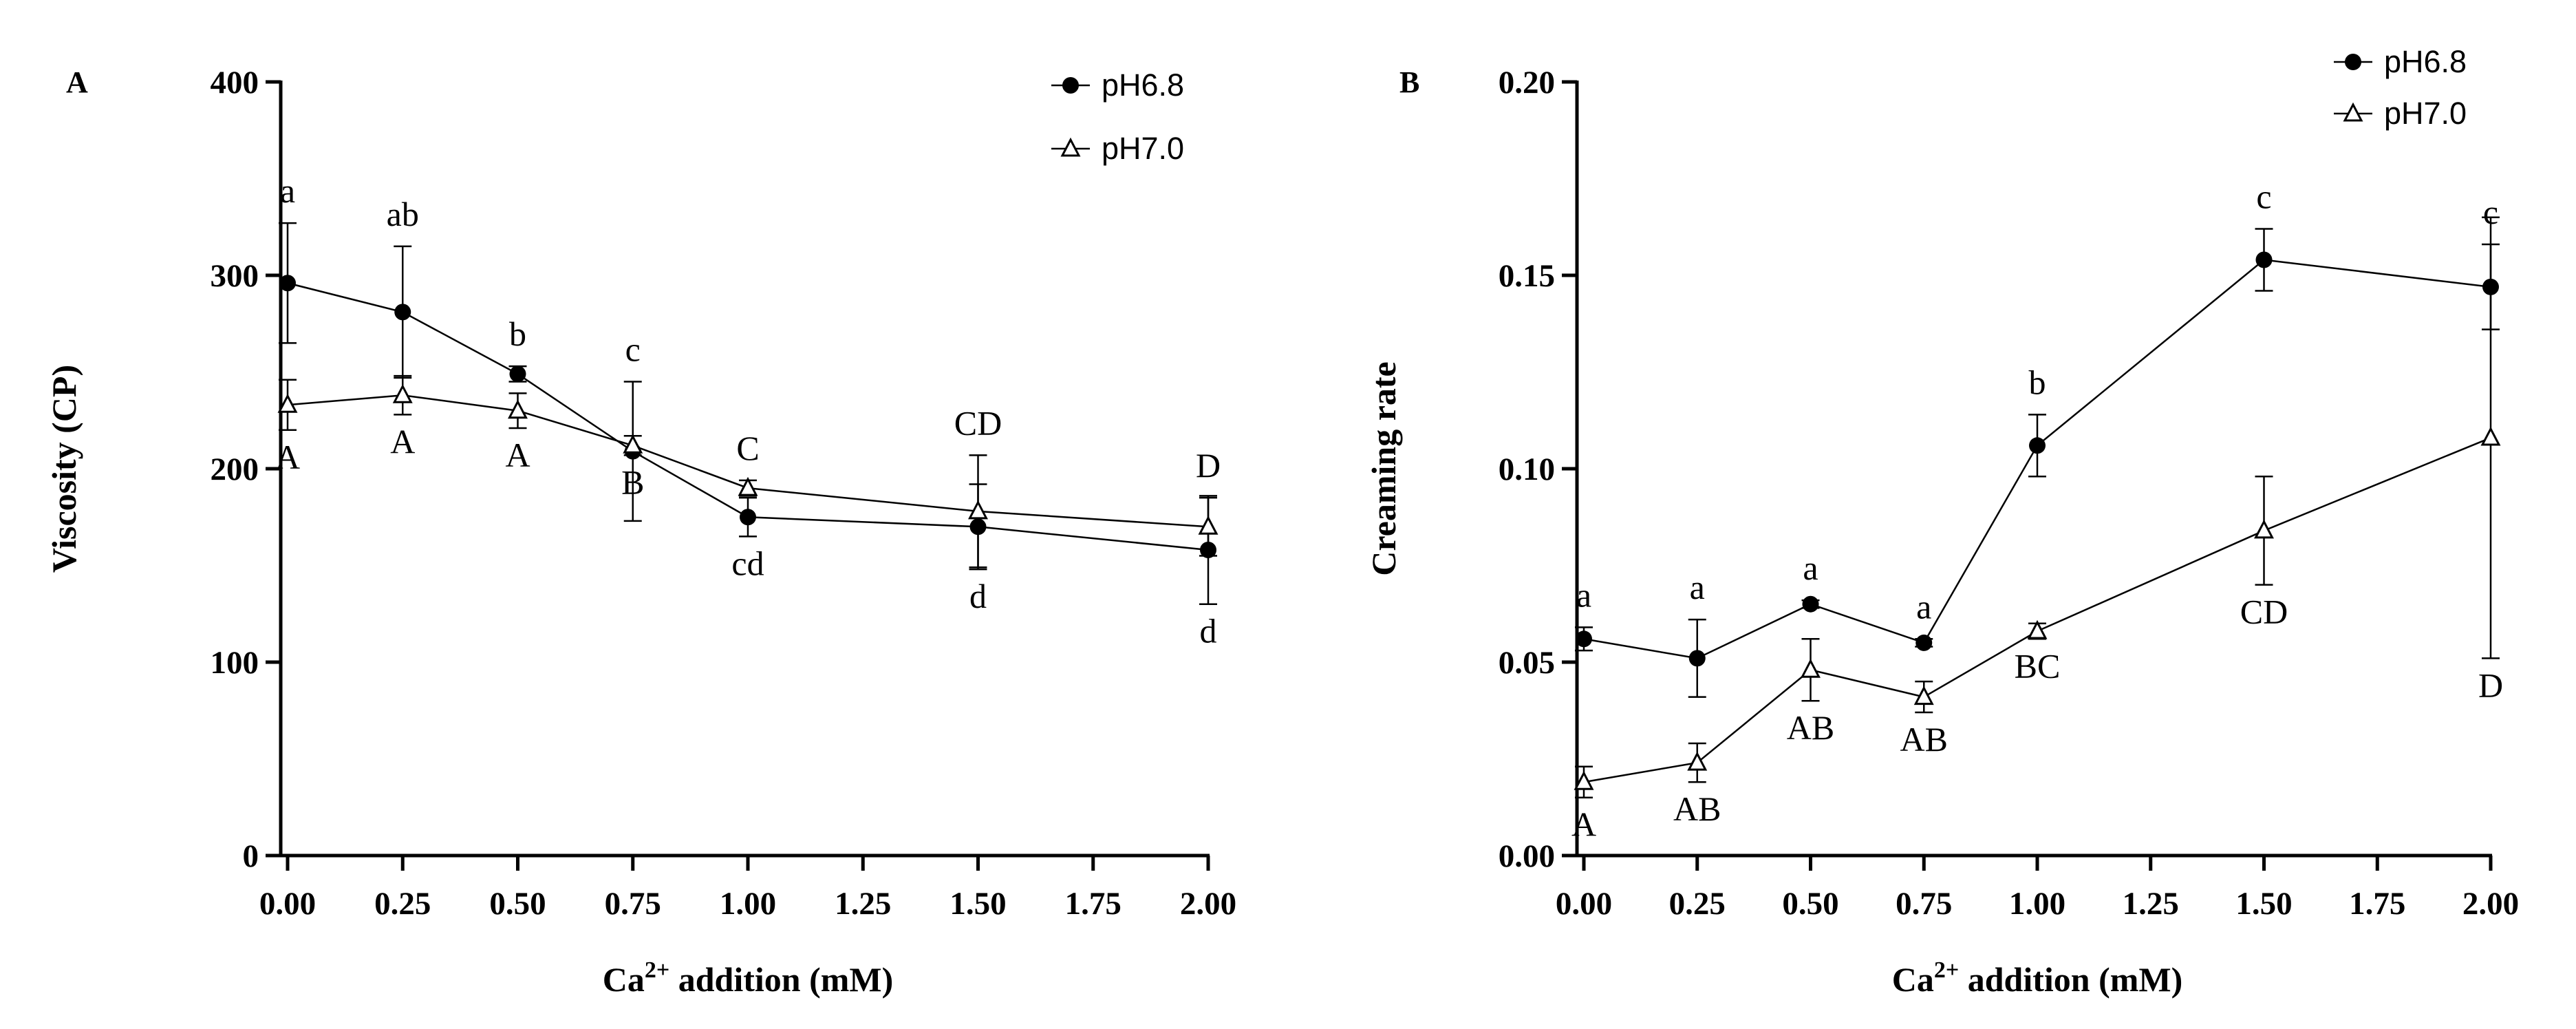 The width and height of the screenshot is (2576, 1029). What do you see at coordinates (64, 469) in the screenshot?
I see `y-axis-title: Viscosity (CP)` at bounding box center [64, 469].